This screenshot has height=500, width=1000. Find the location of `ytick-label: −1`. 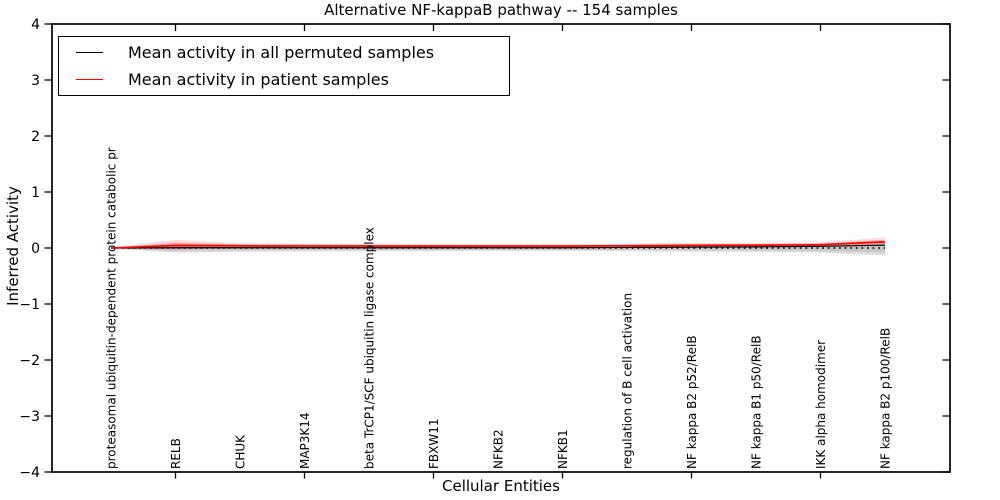

ytick-label: −1 is located at coordinates (29, 305).